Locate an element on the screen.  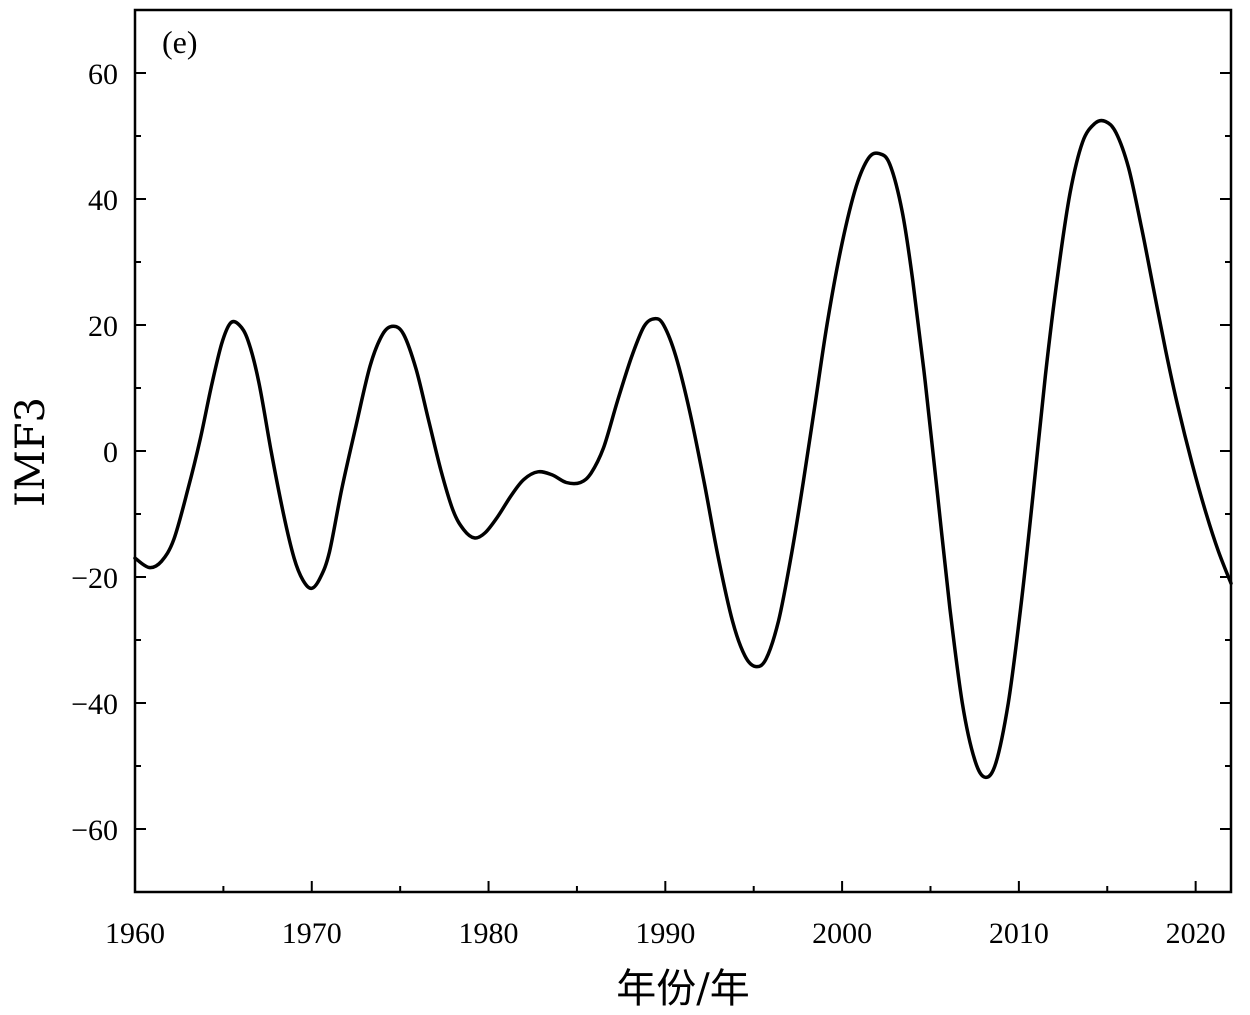
y-tick-label: 0 is located at coordinates (110, 452).